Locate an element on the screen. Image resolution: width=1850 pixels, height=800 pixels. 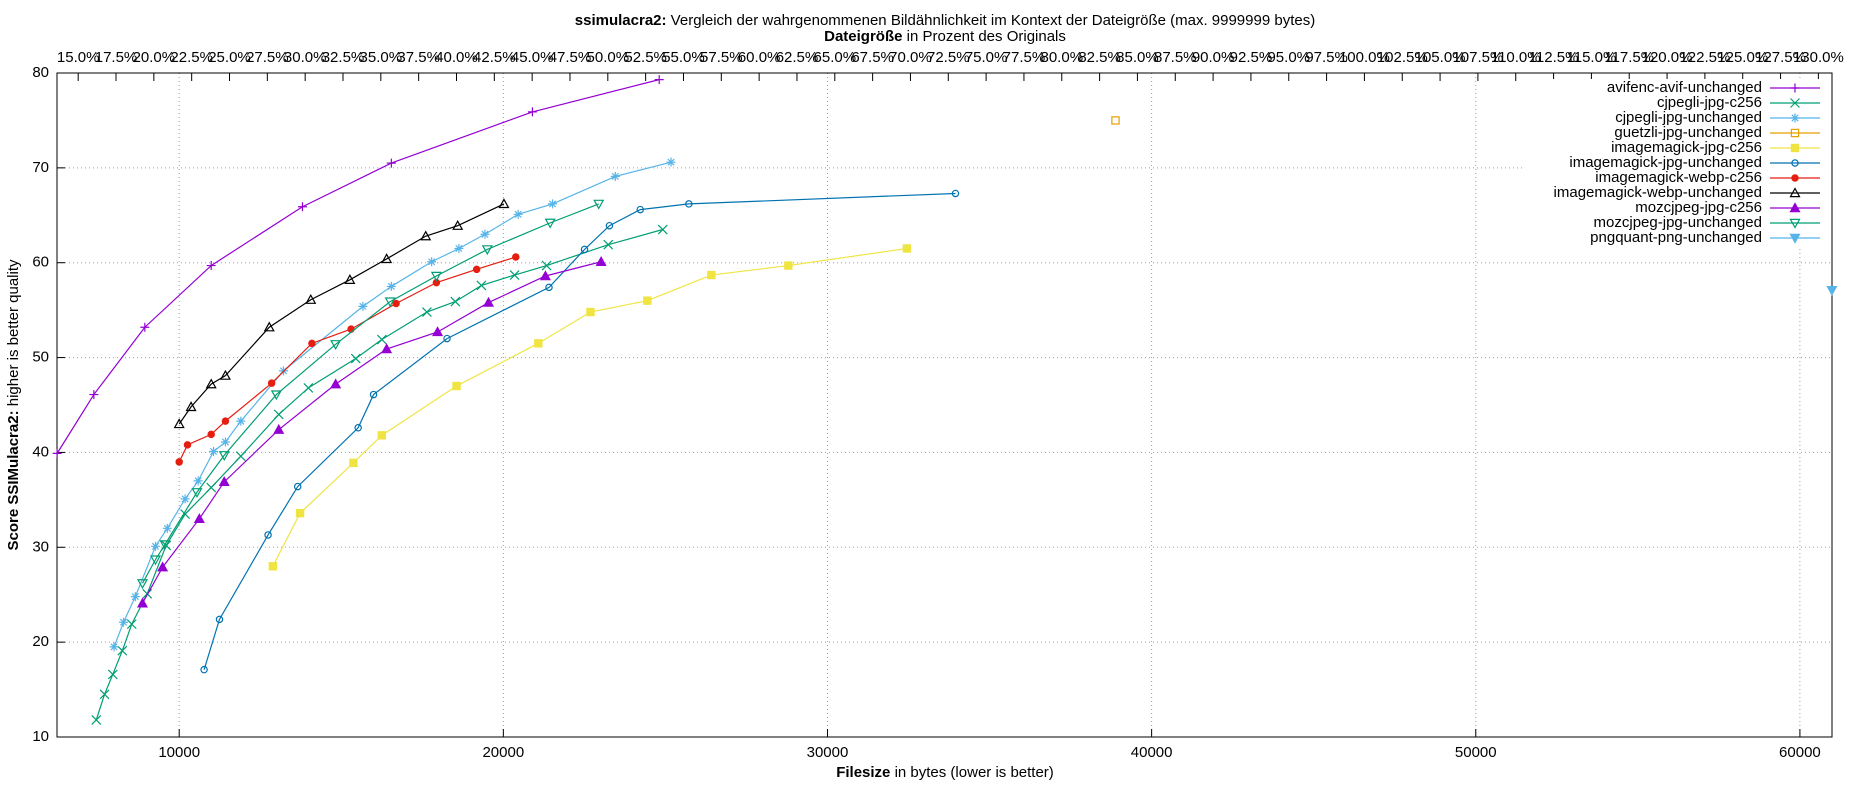
x2-tick-label: 37.5% is located at coordinates (418, 57).